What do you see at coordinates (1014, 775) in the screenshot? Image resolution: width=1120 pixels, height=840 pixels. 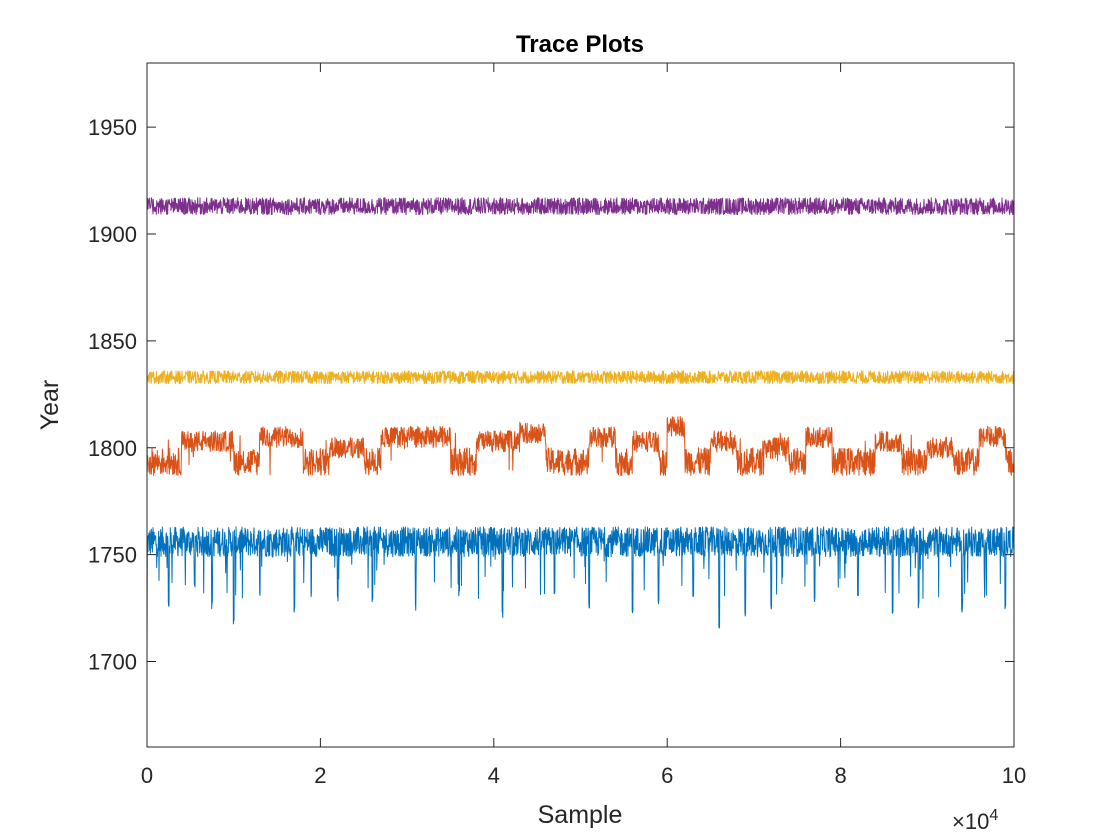 I see `x-tick-label: 10` at bounding box center [1014, 775].